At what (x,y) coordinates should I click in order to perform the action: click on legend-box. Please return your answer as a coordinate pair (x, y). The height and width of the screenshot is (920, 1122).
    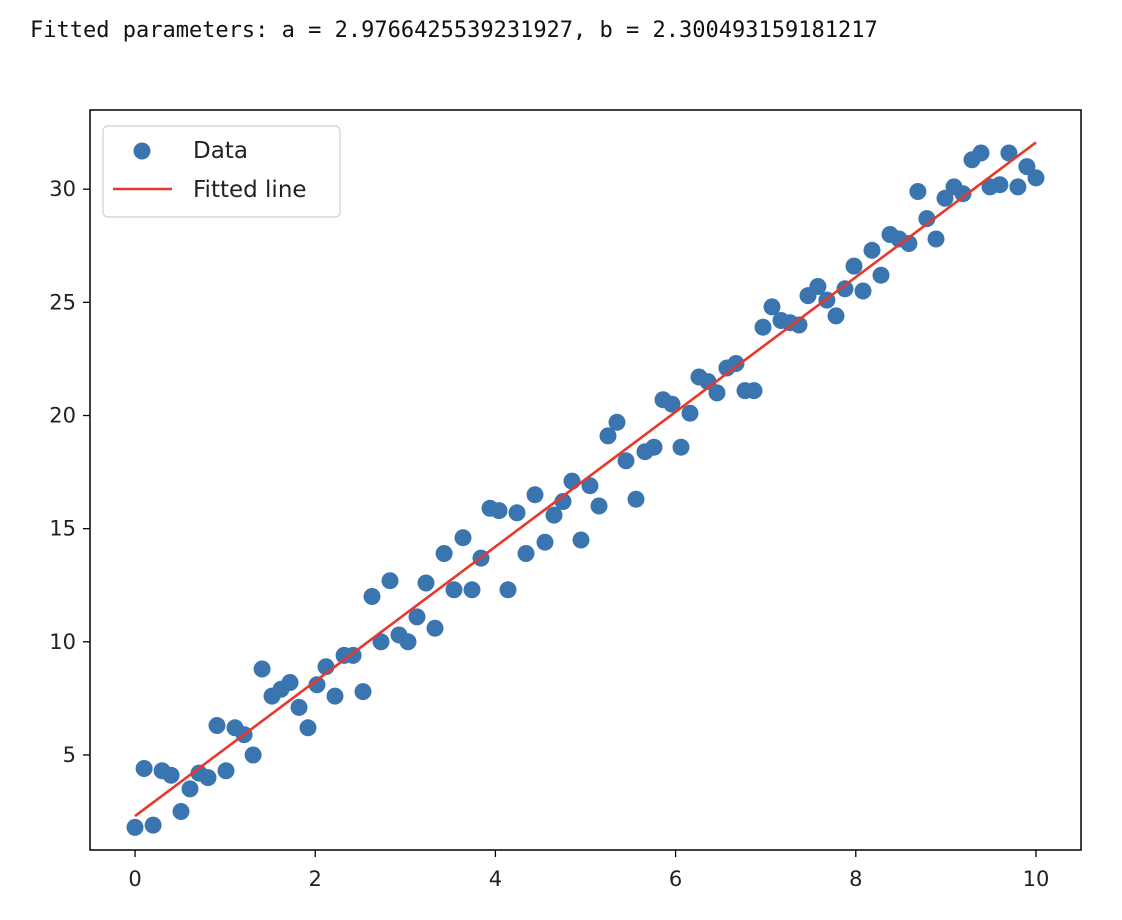
    Looking at the image, I should click on (221, 171).